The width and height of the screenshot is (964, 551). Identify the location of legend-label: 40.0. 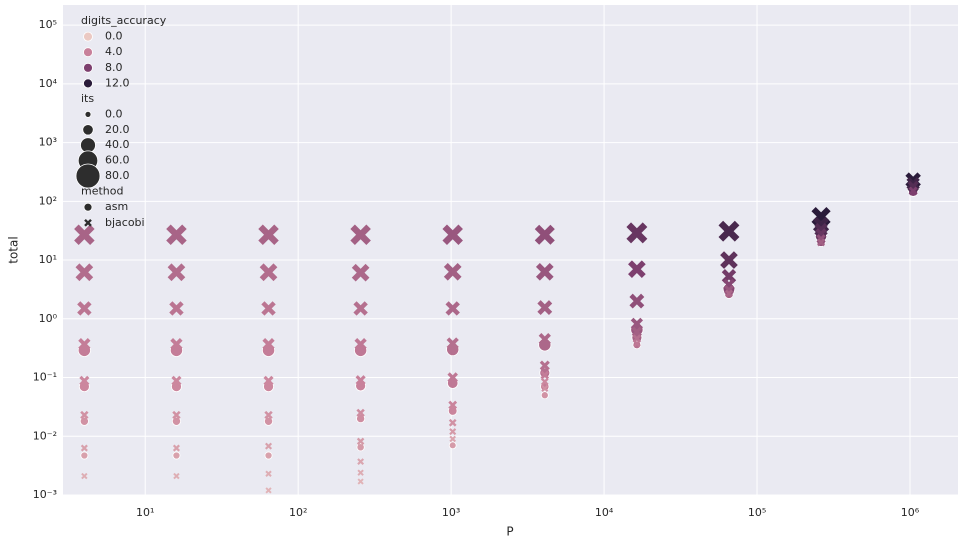
(117, 144).